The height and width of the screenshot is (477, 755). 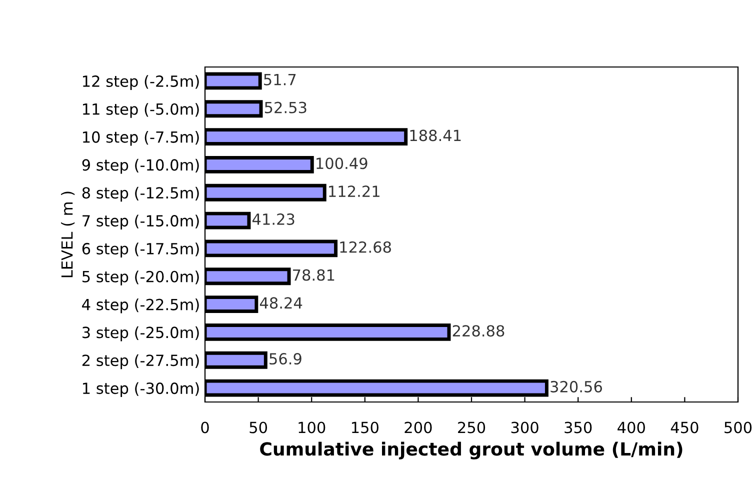 What do you see at coordinates (140, 194) in the screenshot?
I see `y-tick-label: 8 step (-12.5m)` at bounding box center [140, 194].